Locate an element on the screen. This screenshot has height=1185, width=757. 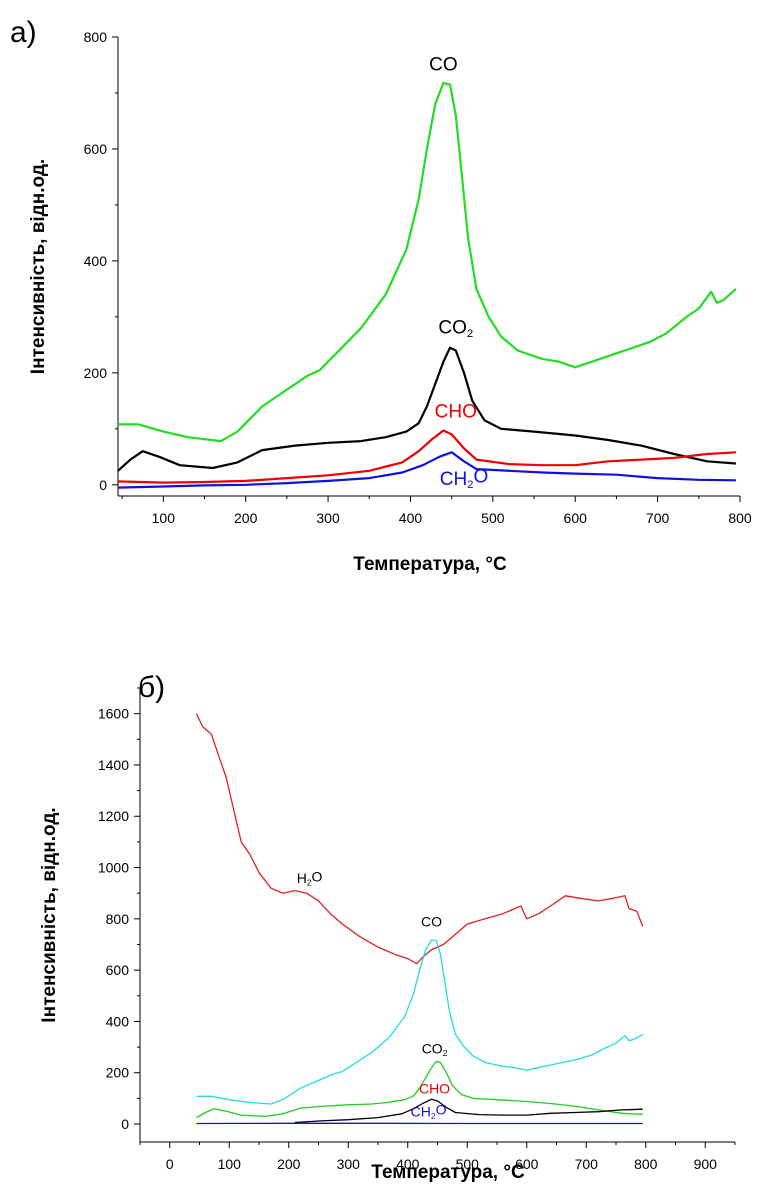
y-tick-label: 1000 is located at coordinates (113, 868).